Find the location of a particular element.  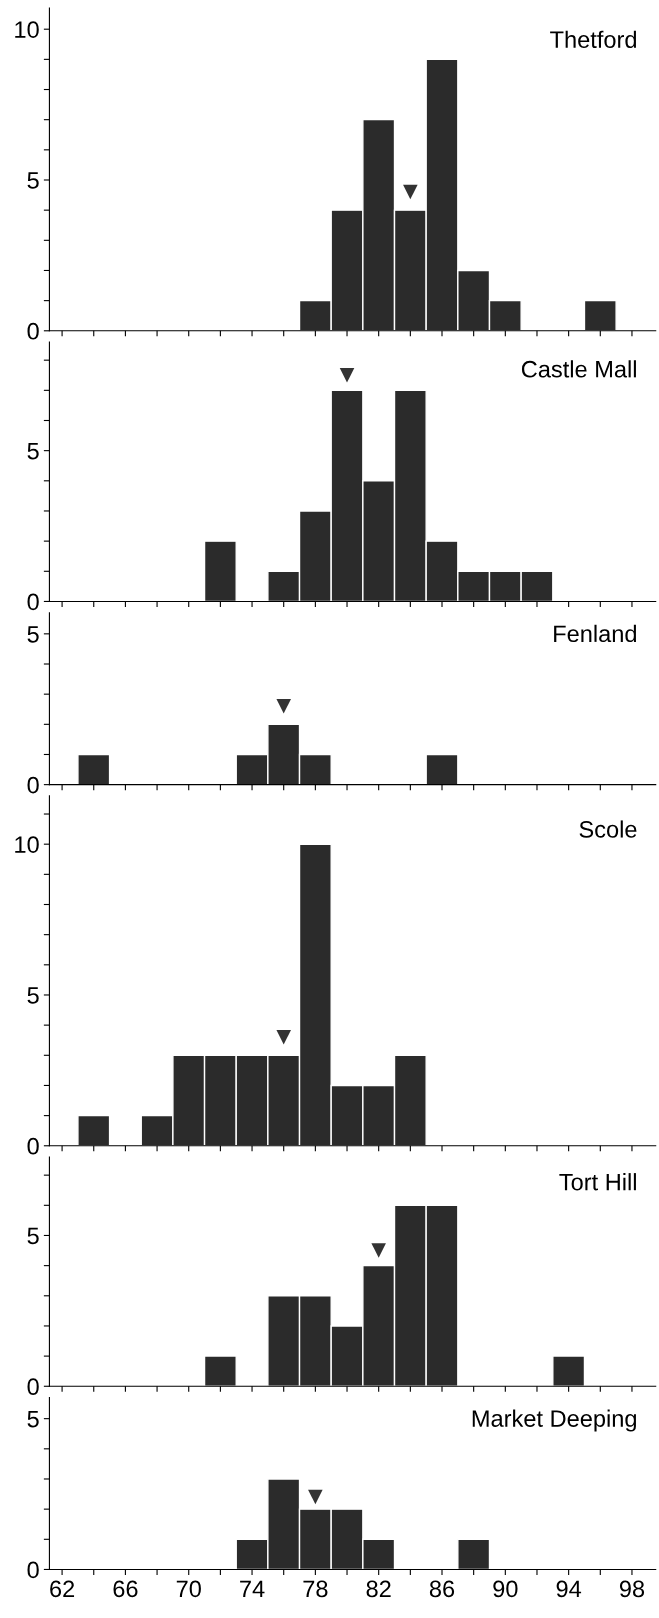

text: Scole is located at coordinates (608, 829).